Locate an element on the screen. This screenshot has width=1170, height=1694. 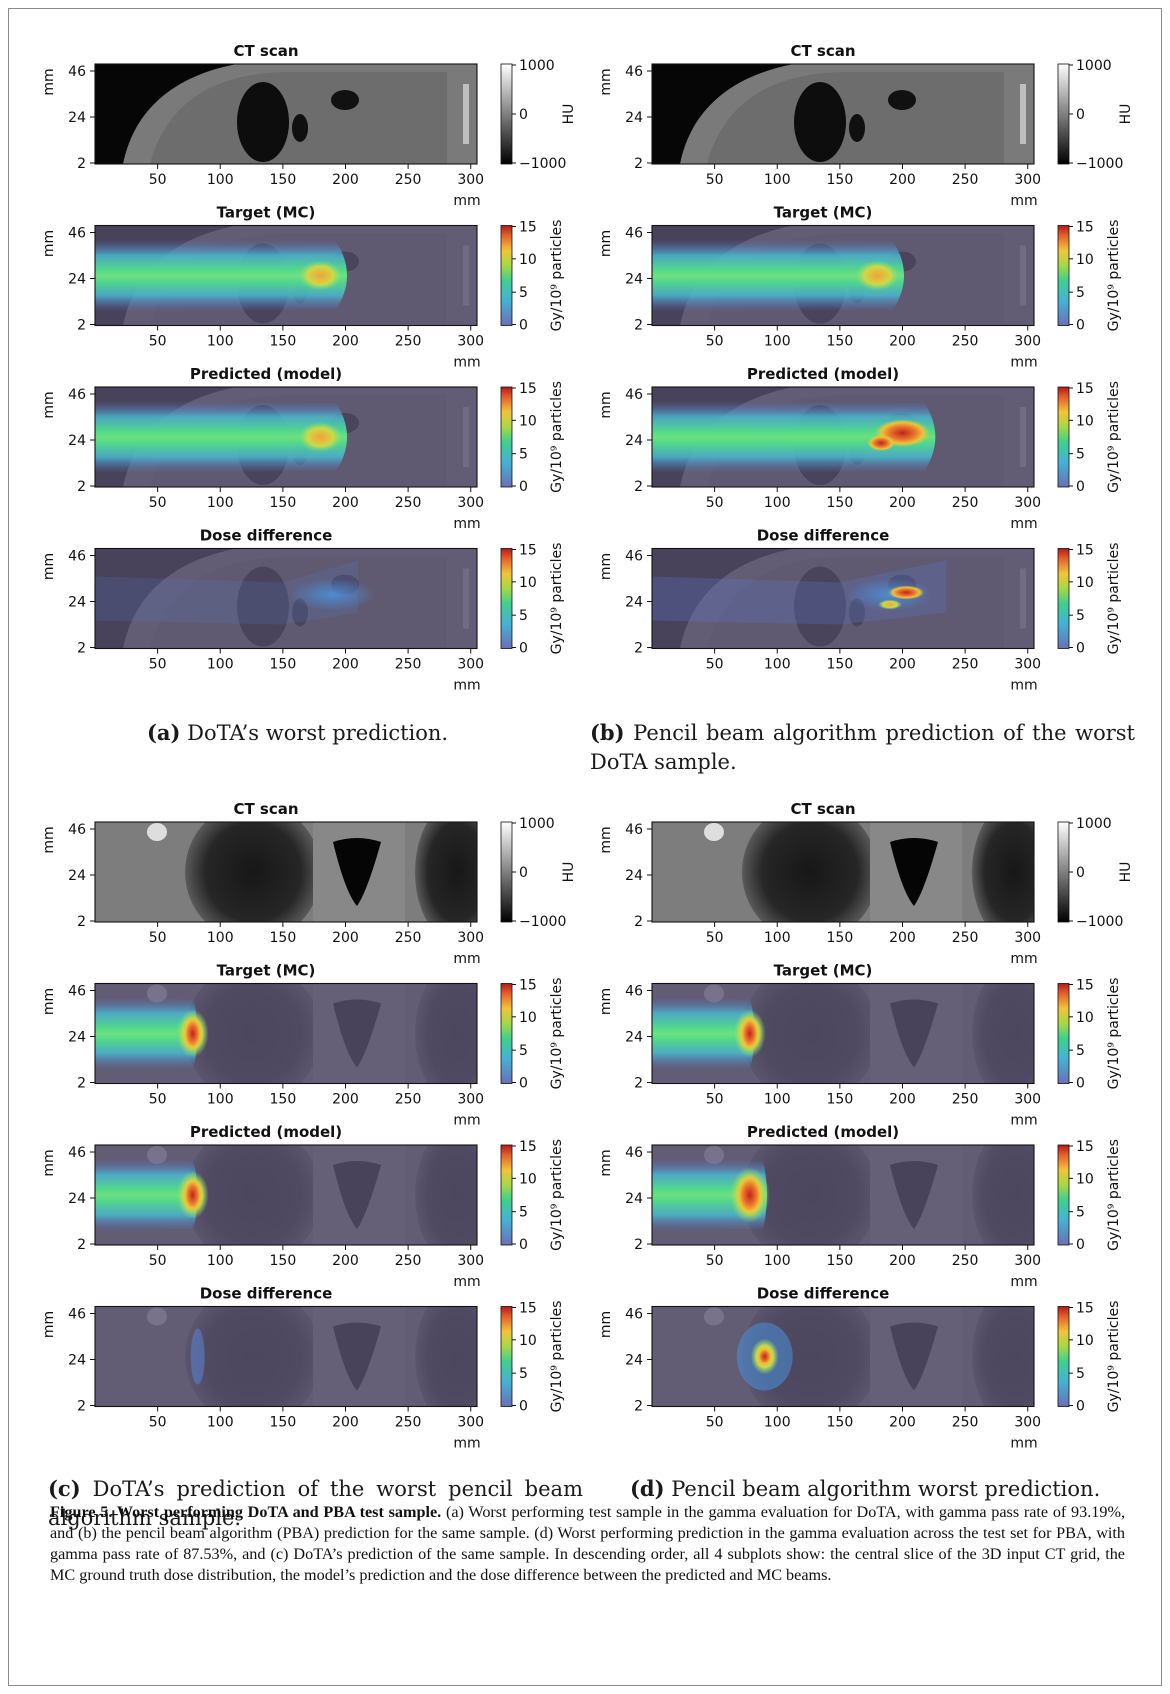
colorbar-tick-label: 1000 is located at coordinates (1094, 66).